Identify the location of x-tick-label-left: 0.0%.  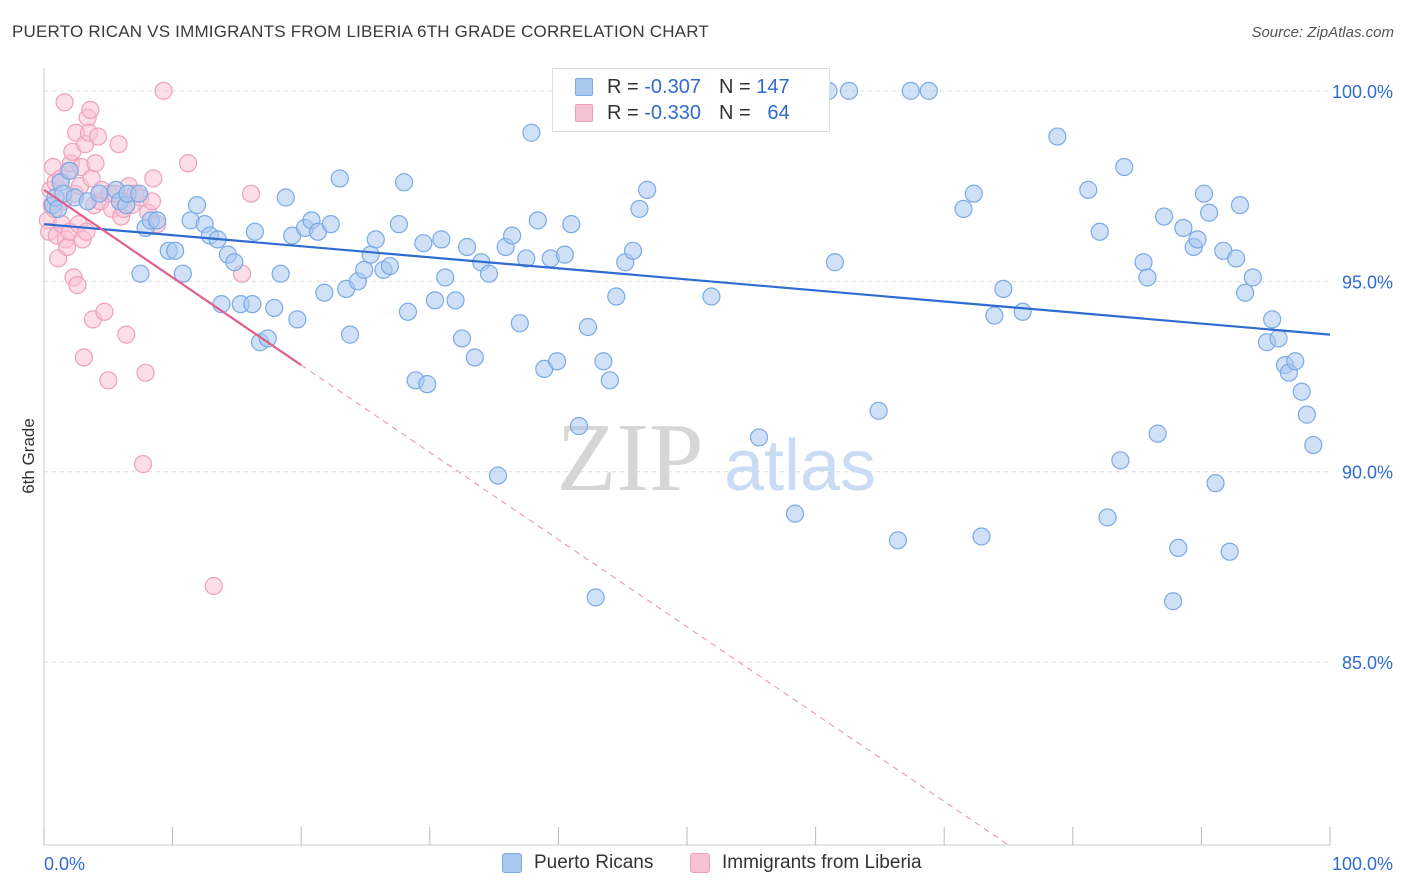
(64, 864).